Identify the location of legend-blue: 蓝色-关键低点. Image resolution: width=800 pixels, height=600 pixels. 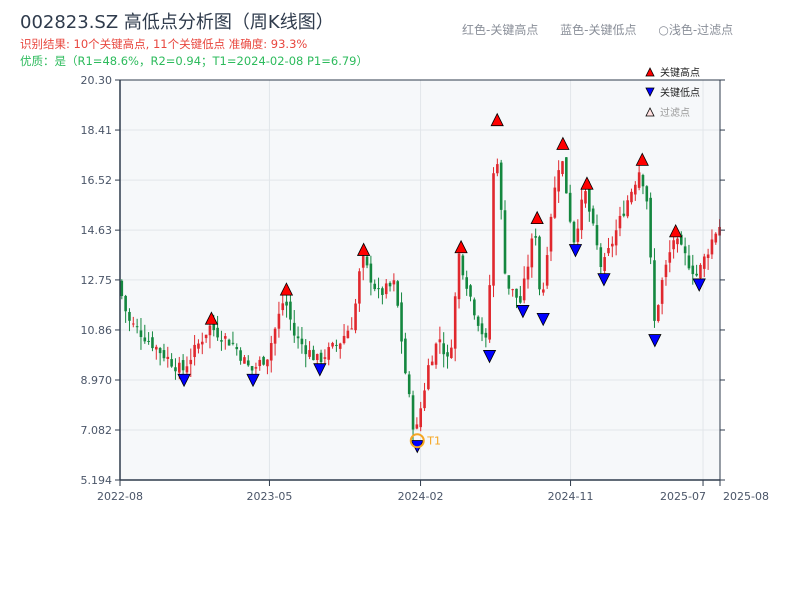
(598, 30).